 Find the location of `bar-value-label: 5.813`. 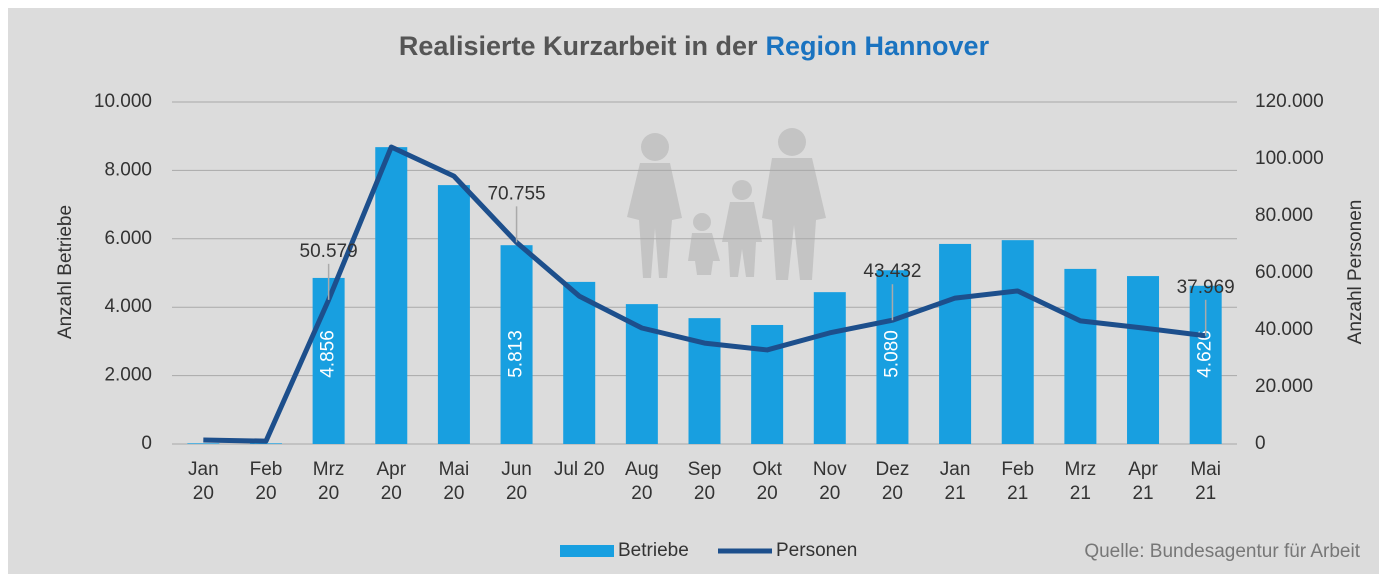

bar-value-label: 5.813 is located at coordinates (516, 354).